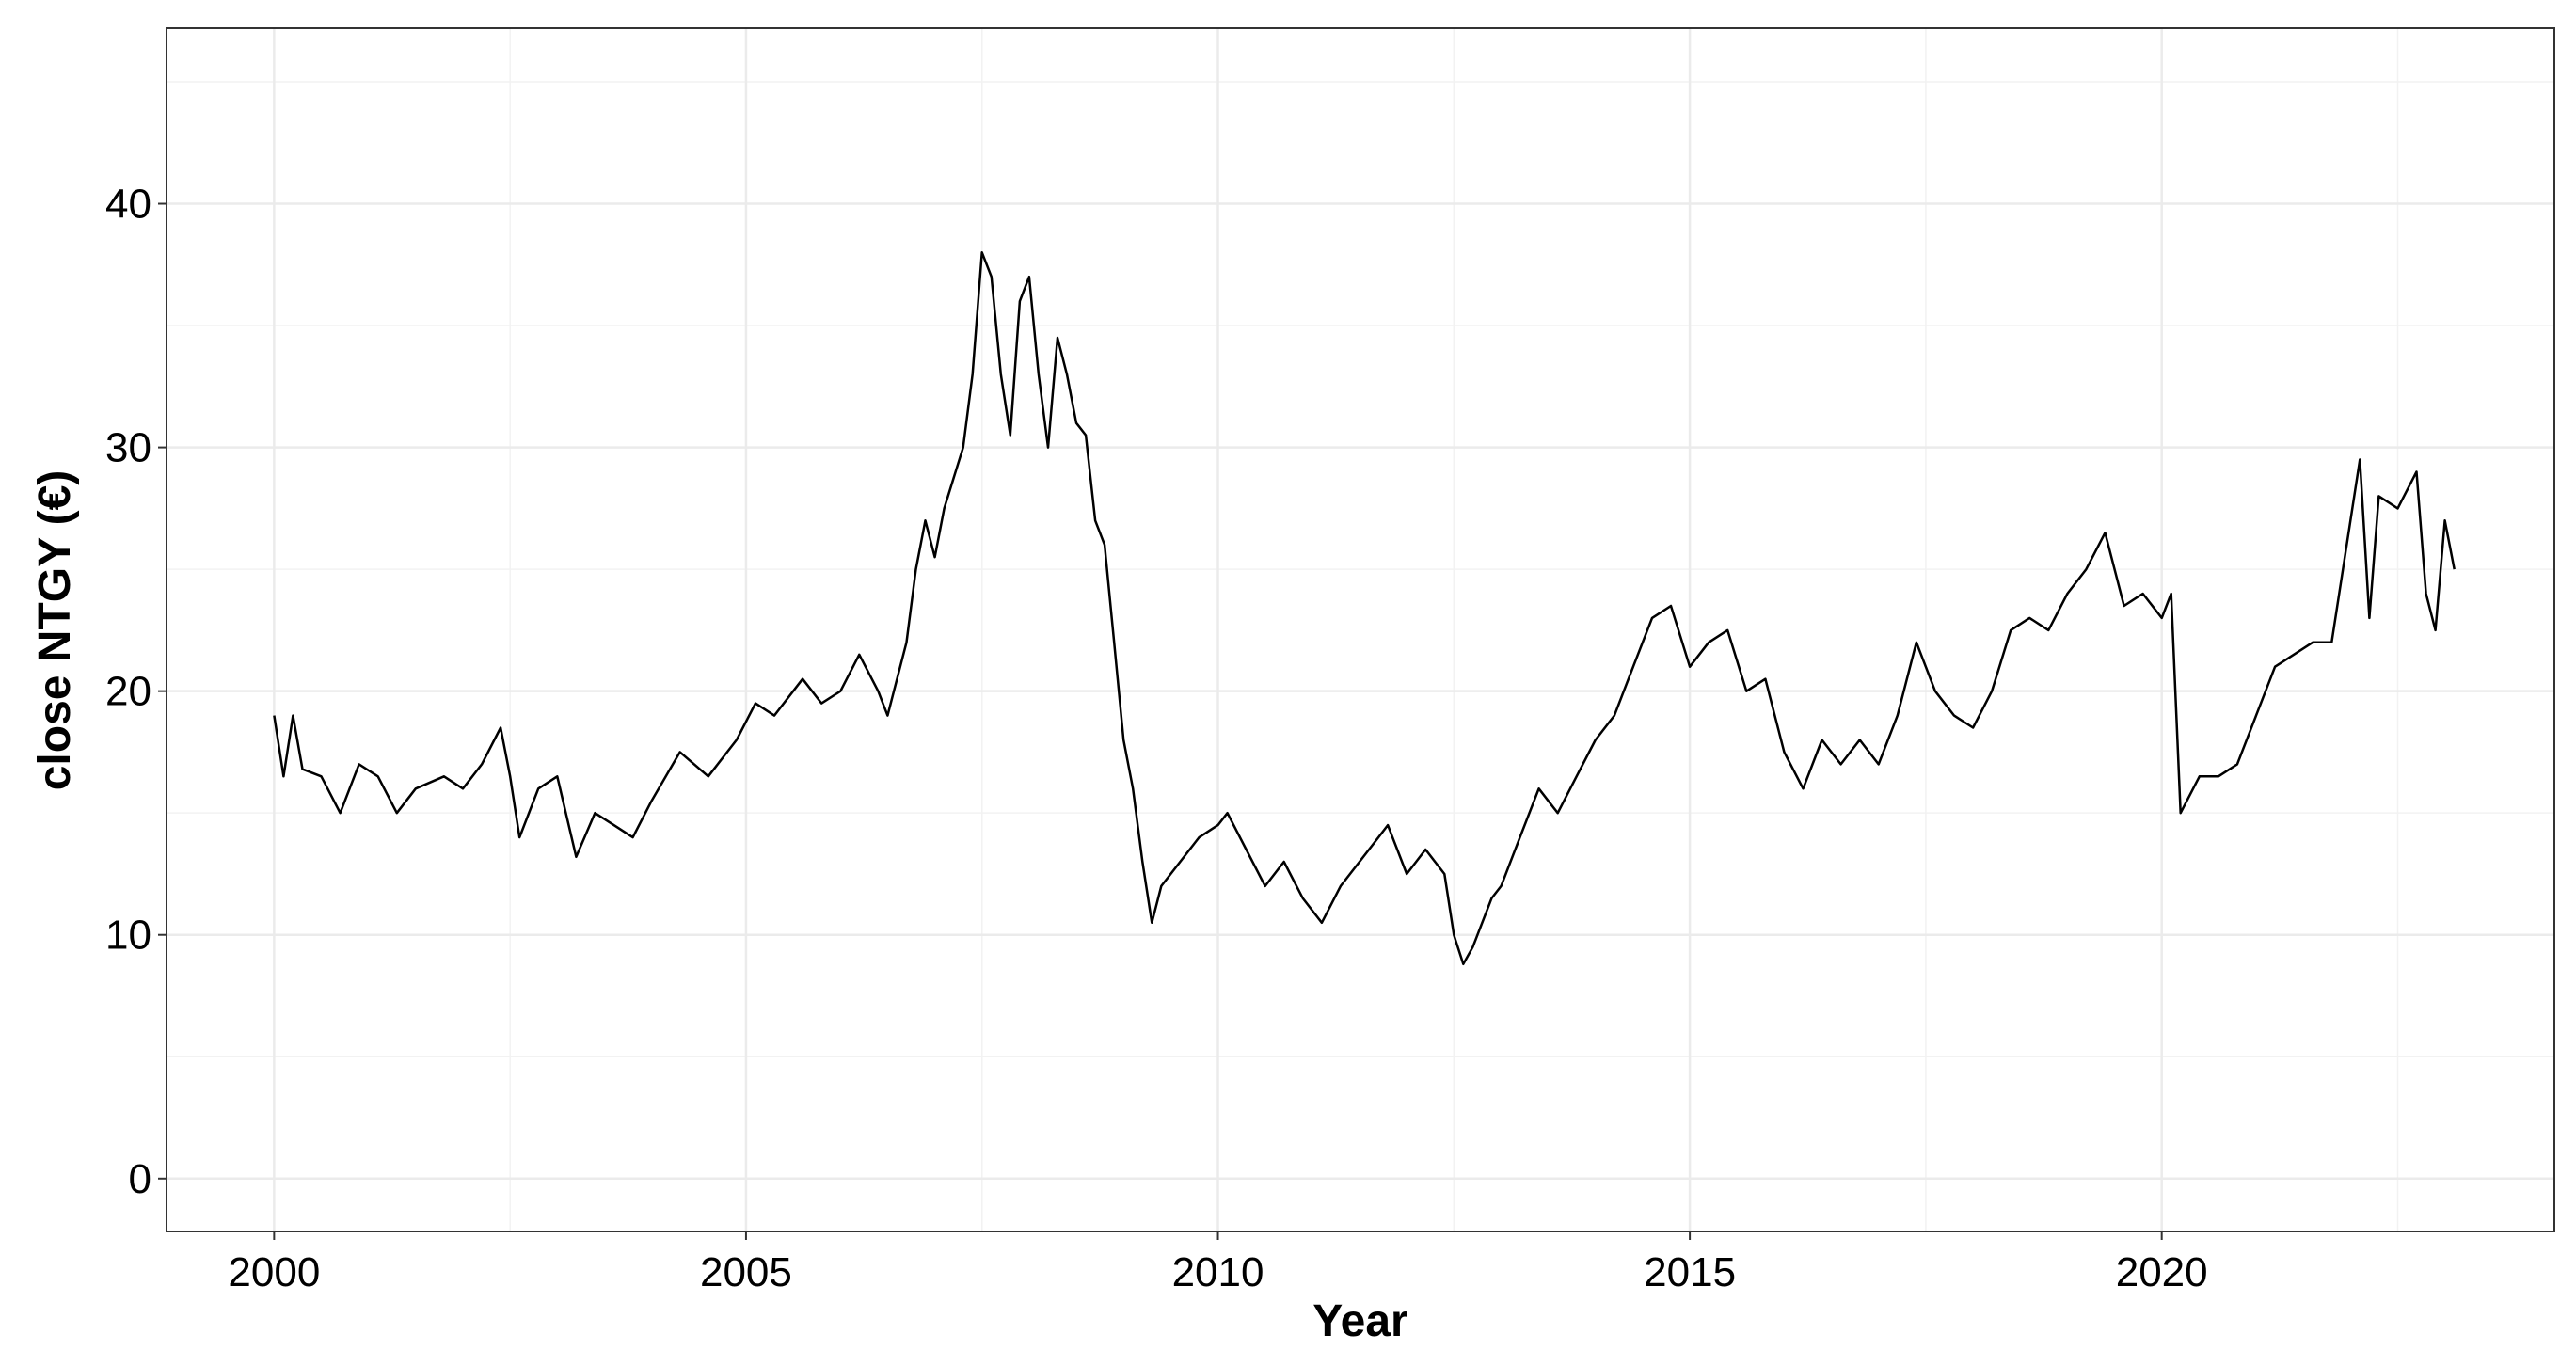  What do you see at coordinates (1218, 1272) in the screenshot?
I see `x-tick-label: 2010` at bounding box center [1218, 1272].